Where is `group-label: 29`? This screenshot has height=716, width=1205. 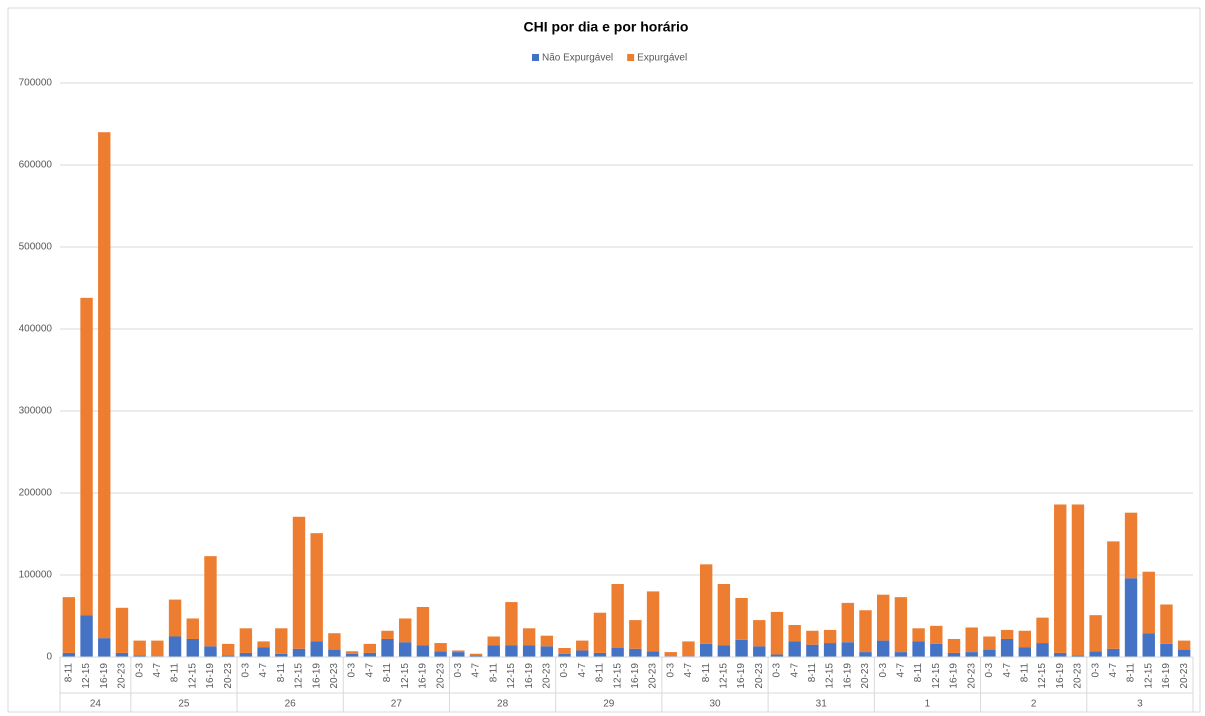 group-label: 29 is located at coordinates (609, 704).